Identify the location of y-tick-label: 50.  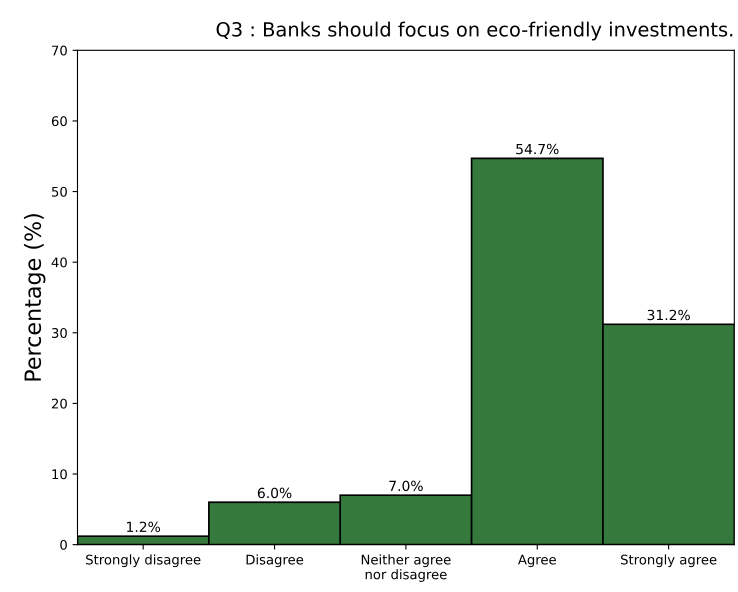
(59, 191).